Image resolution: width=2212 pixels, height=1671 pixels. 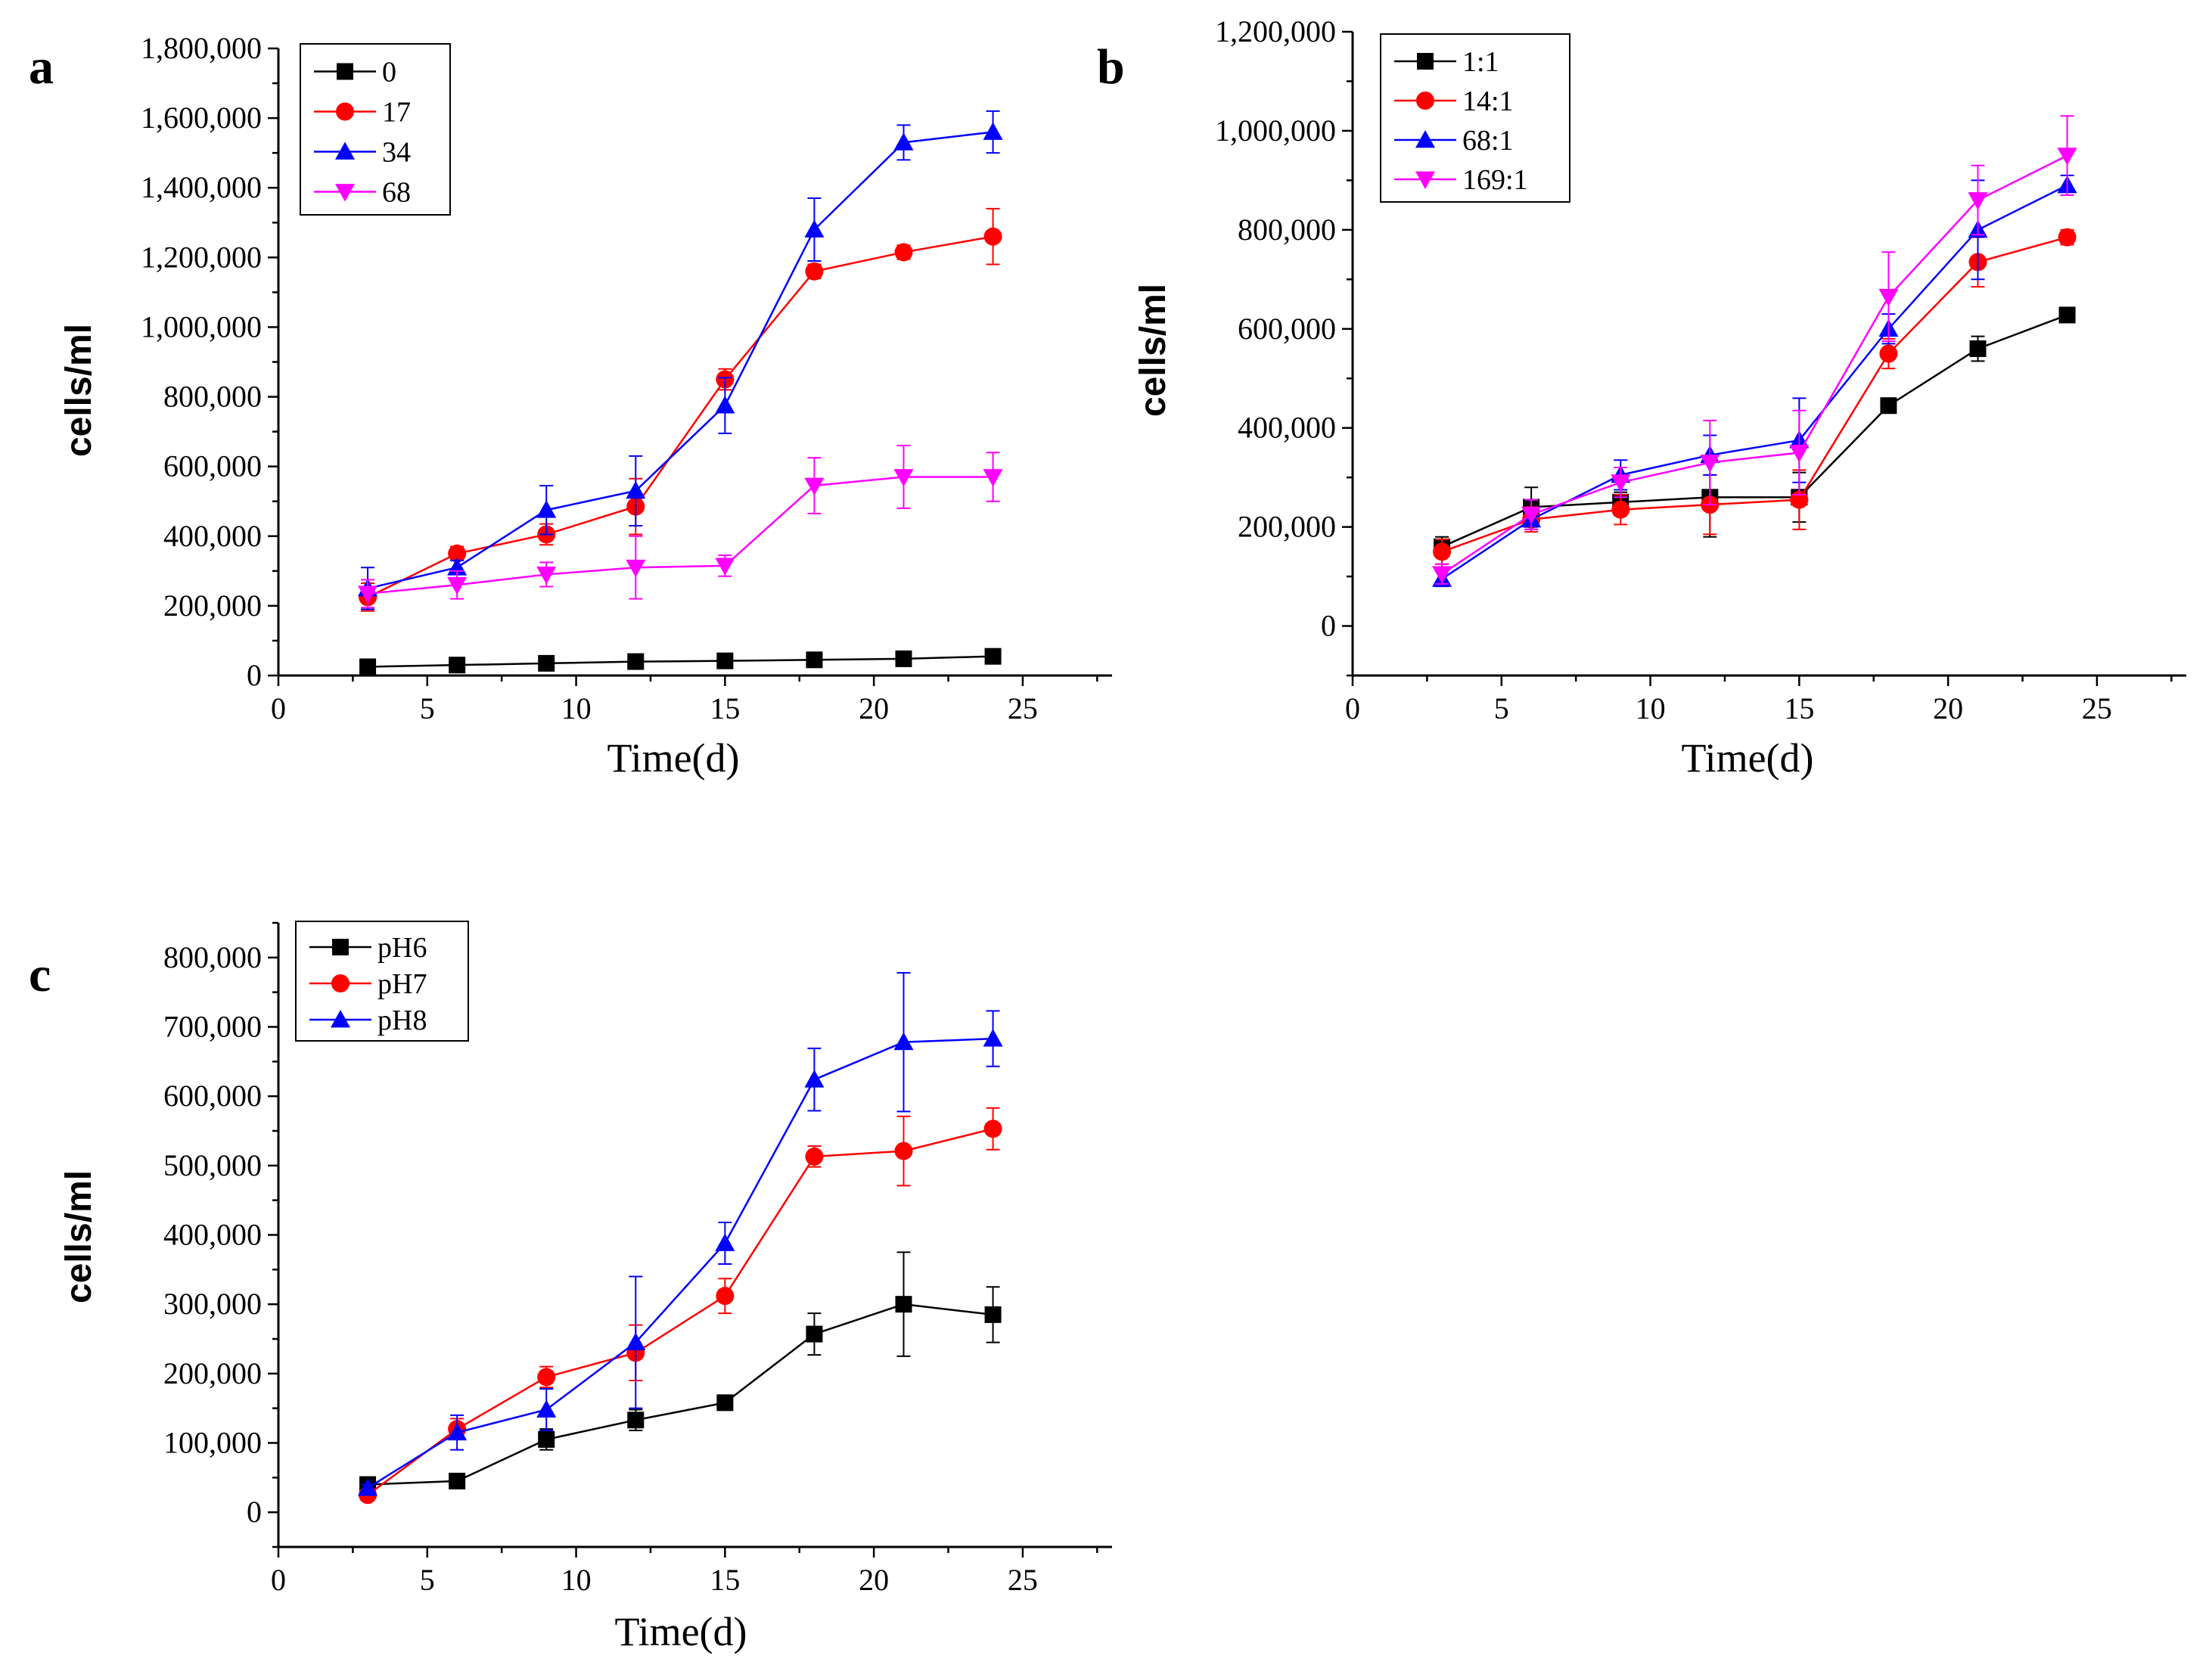 I want to click on legend-label: pH7, so click(x=402, y=984).